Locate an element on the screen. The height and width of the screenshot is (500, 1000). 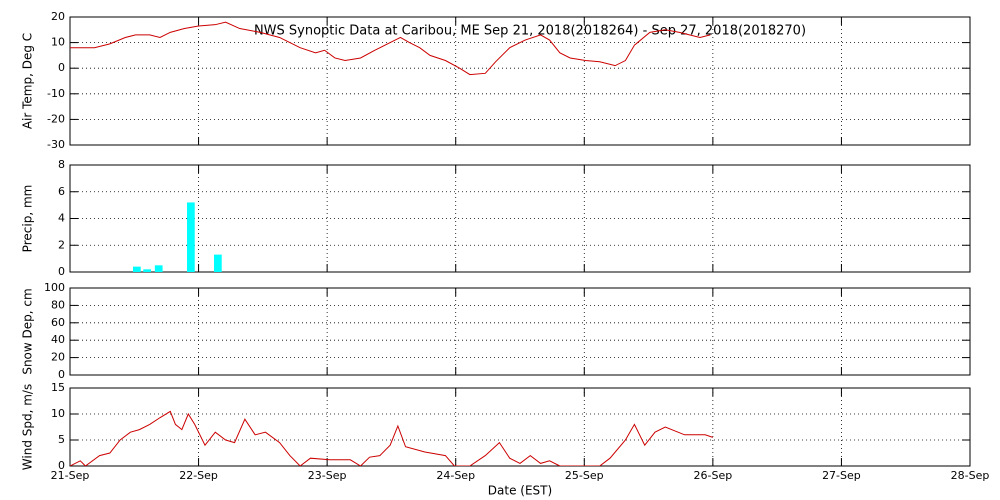
y-tick-label: -20 is located at coordinates (56, 118).